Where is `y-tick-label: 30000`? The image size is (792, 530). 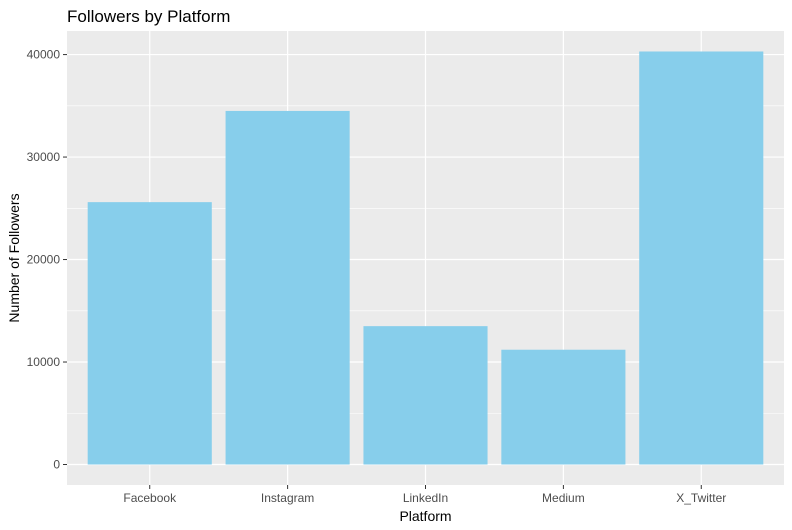
y-tick-label: 30000 is located at coordinates (44, 157).